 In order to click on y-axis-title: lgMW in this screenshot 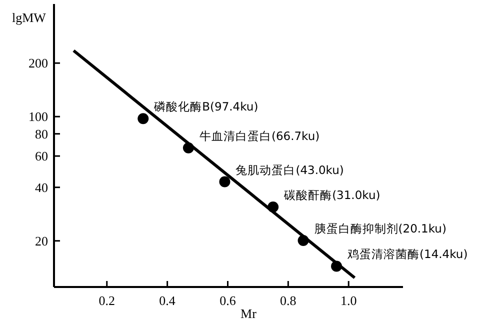, I will do `click(29, 17)`.